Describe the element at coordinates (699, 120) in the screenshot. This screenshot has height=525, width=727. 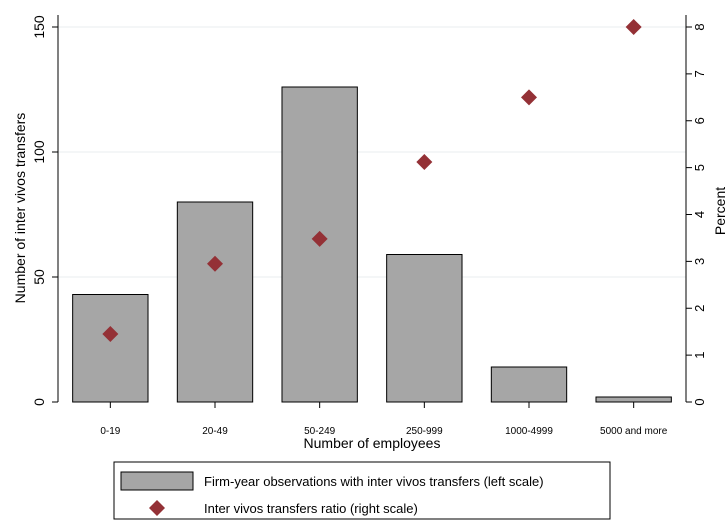
I see `y-right-tick-label: 6` at that location.